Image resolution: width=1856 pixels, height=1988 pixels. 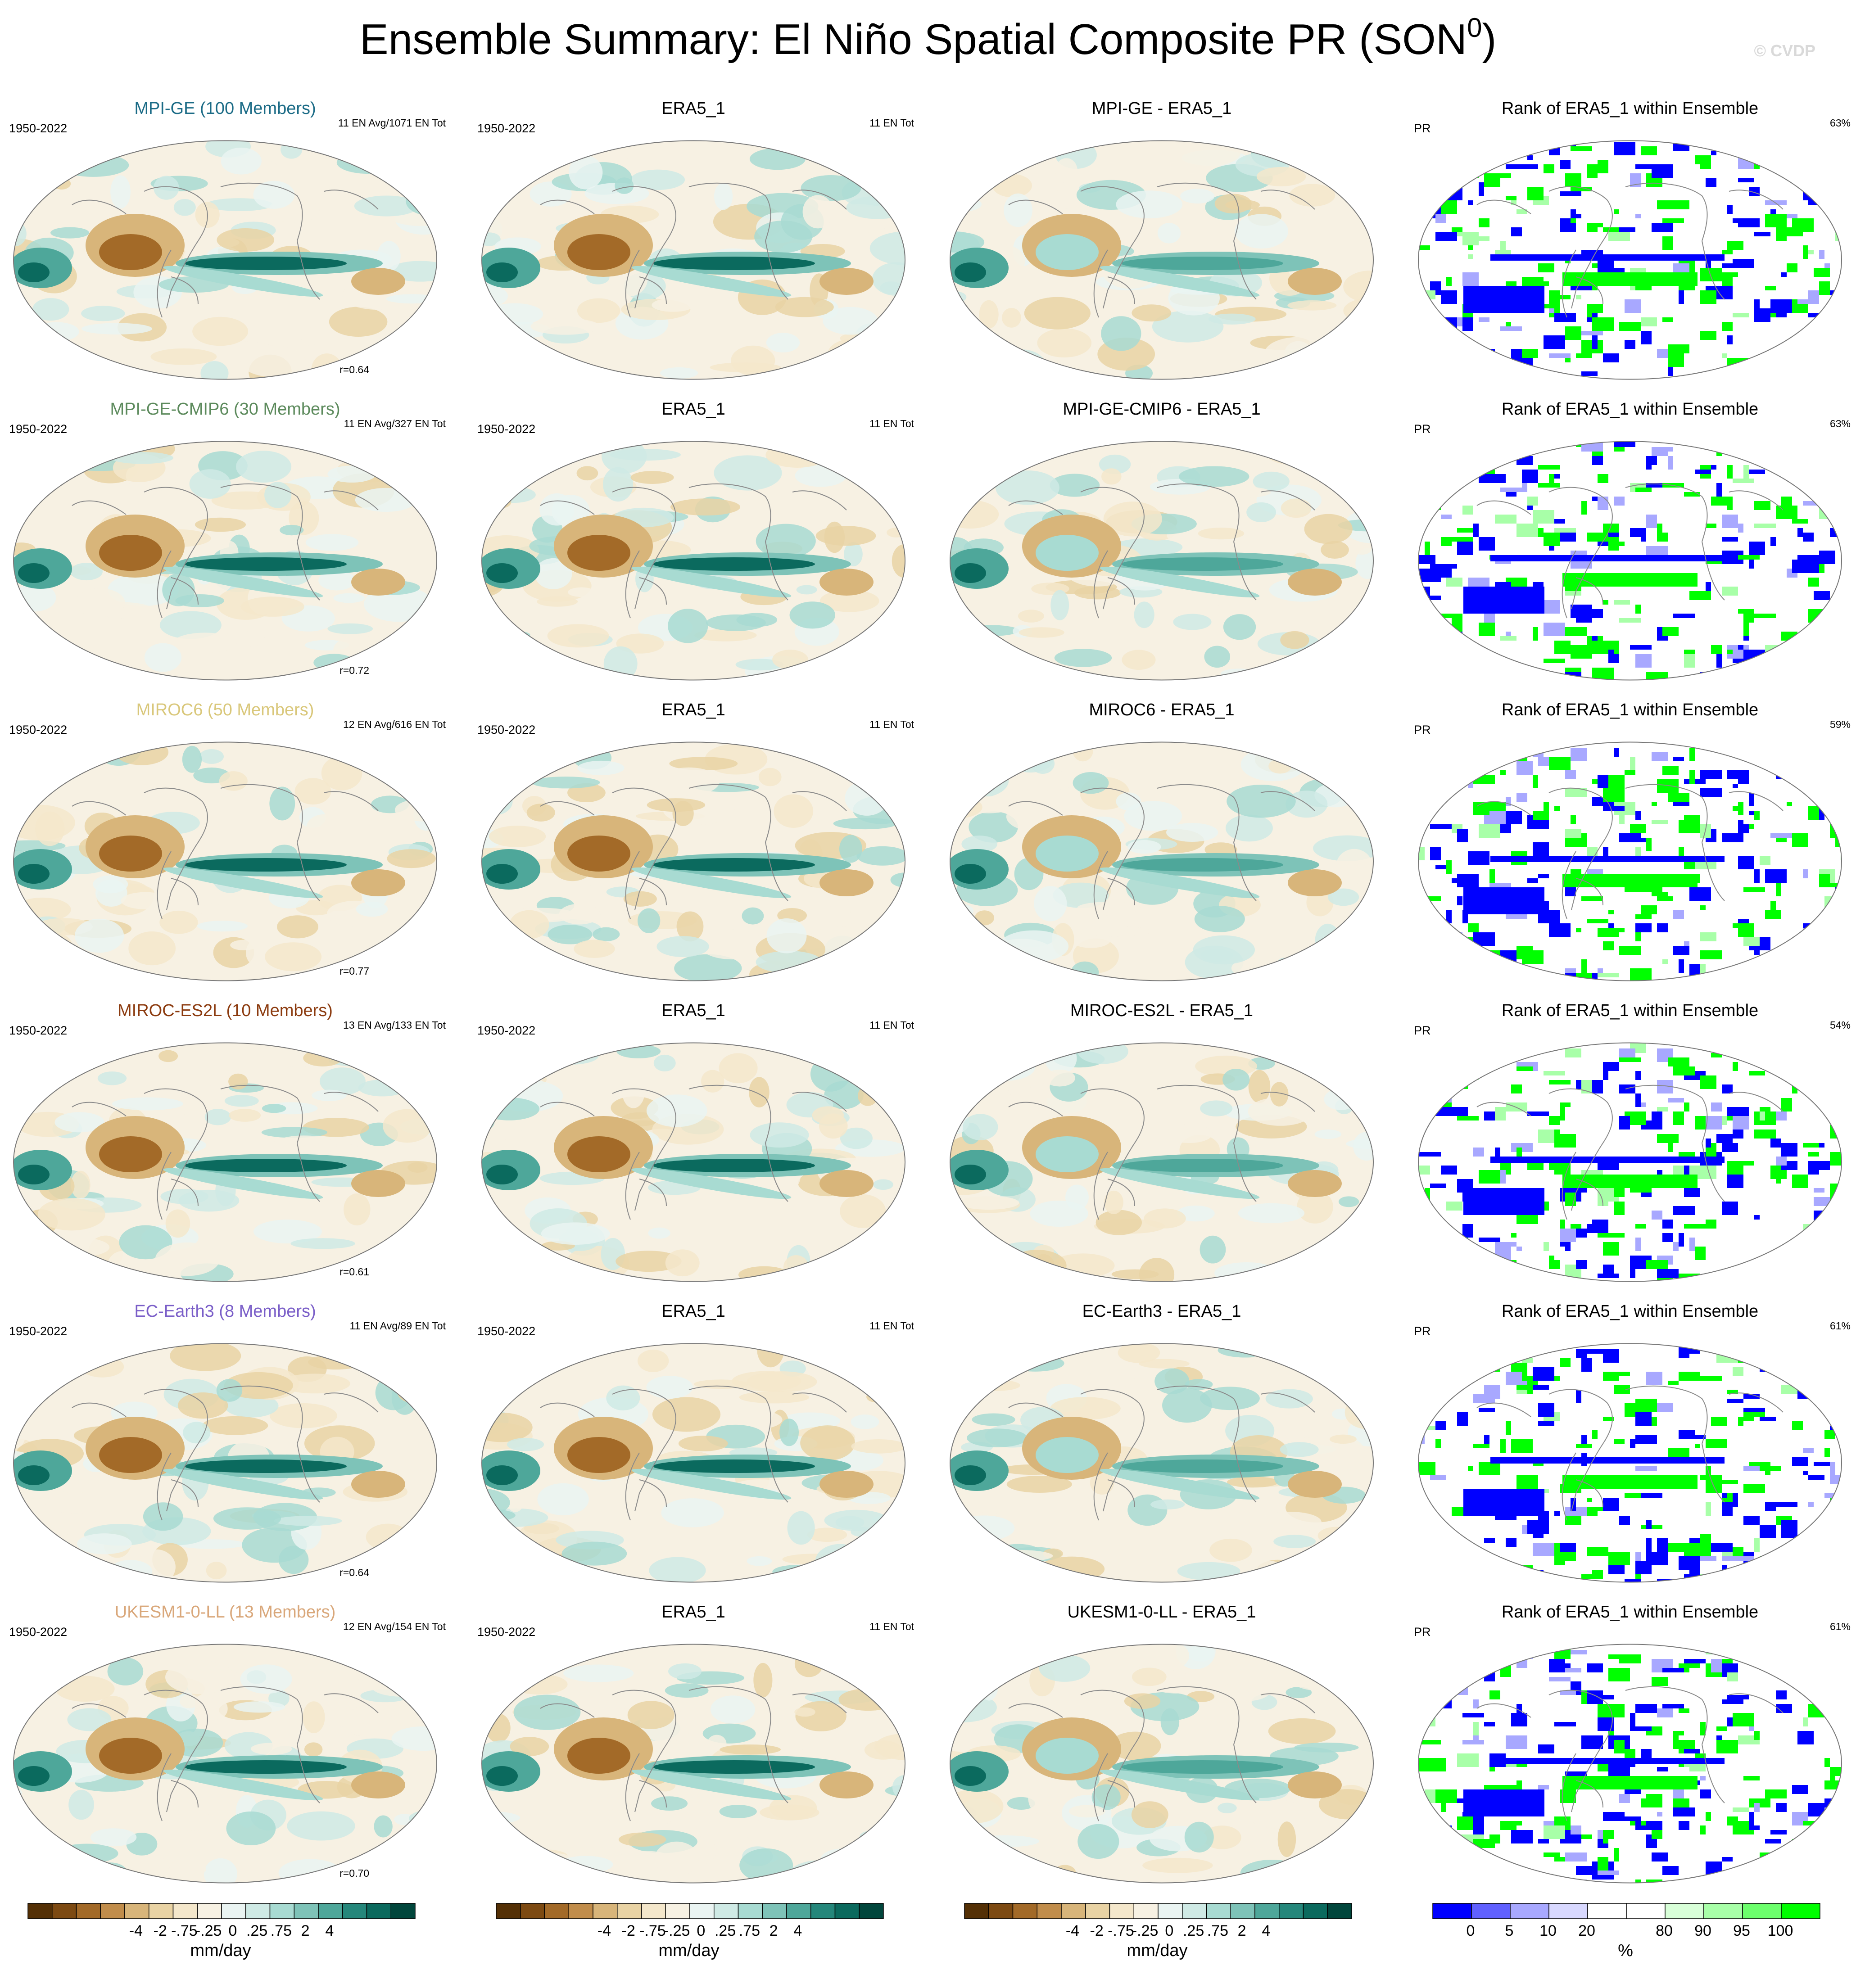 I want to click on colorbar-tick-label: .25, so click(x=257, y=1930).